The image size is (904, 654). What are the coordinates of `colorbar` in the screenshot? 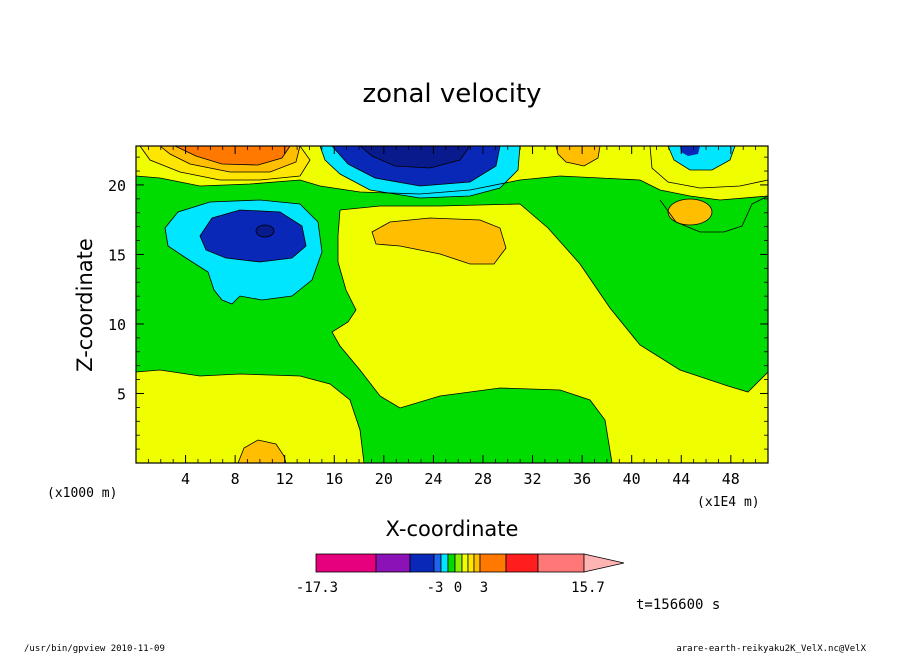 It's located at (470, 563).